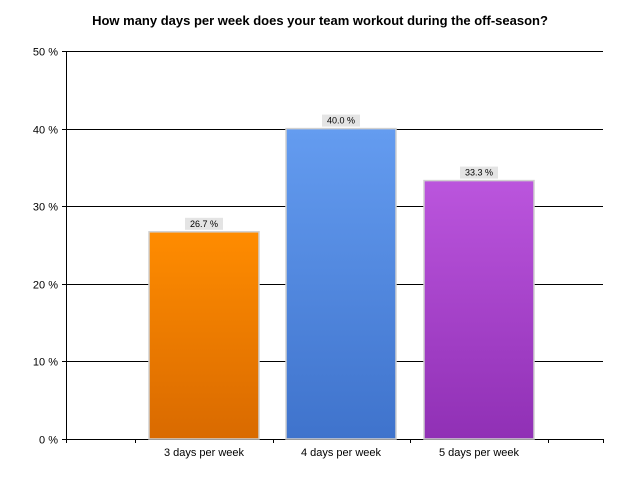  I want to click on x-tick-label: 5 days per week, so click(479, 453).